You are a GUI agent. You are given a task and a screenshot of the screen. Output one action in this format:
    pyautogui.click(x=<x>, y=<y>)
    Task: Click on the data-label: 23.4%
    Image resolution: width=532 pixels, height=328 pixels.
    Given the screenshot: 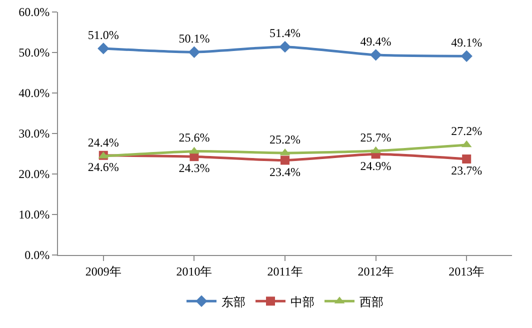 What is the action you would take?
    pyautogui.click(x=285, y=171)
    